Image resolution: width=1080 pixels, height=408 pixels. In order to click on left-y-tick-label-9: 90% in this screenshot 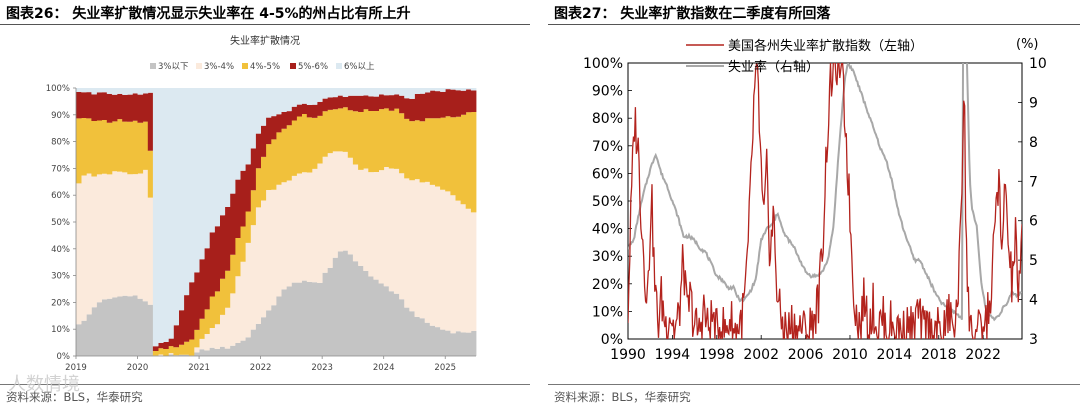, I will do `click(60, 116)`.